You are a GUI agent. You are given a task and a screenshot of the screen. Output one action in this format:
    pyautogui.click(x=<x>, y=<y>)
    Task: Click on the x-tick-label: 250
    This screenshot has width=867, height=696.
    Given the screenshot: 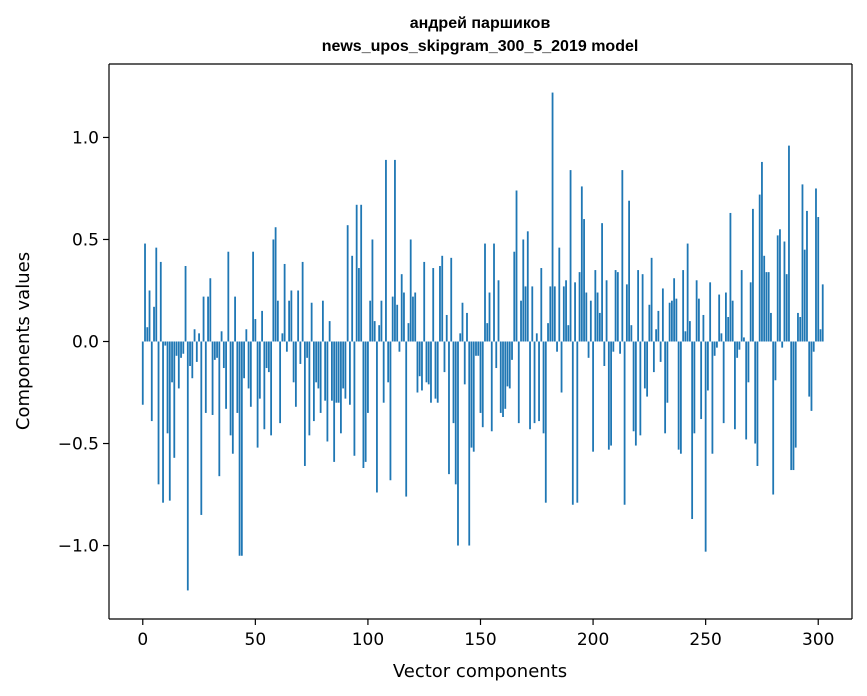 What is the action you would take?
    pyautogui.click(x=705, y=640)
    